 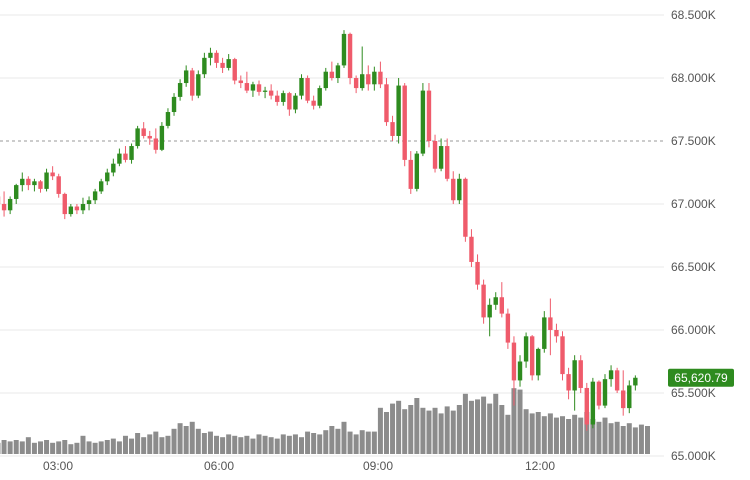 What do you see at coordinates (58, 466) in the screenshot?
I see `x-tick-label: 03:00` at bounding box center [58, 466].